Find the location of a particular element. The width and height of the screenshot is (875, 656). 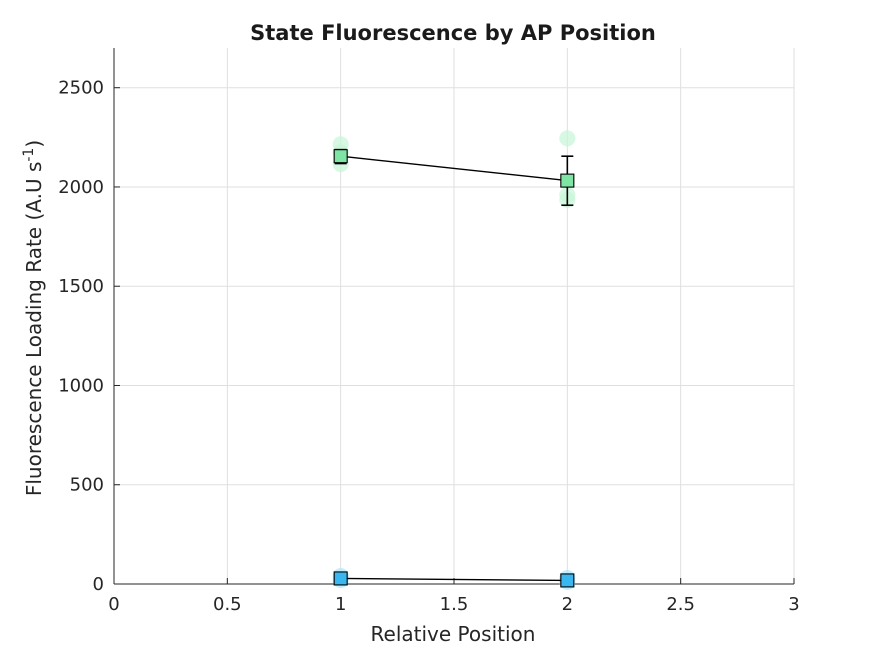

chart-title: State Fluorescence by AP Position is located at coordinates (453, 33).